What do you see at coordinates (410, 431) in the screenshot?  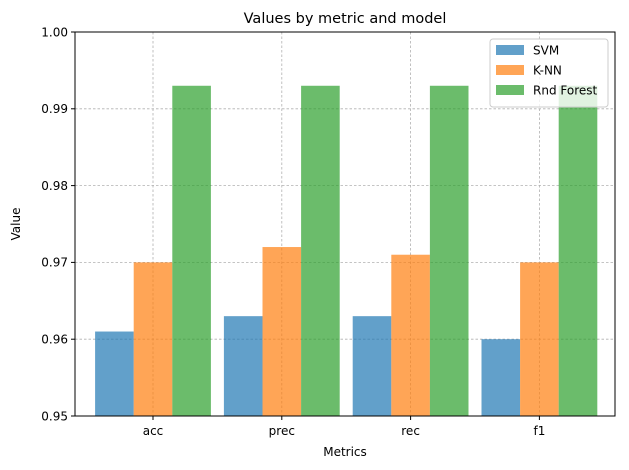 I see `x-tick-label: rec` at bounding box center [410, 431].